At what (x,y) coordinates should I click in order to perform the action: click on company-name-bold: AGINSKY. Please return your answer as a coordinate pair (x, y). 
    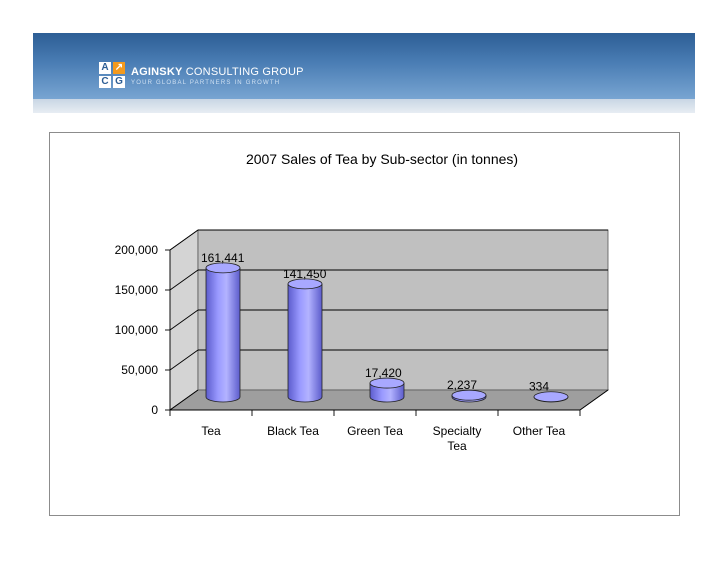
    Looking at the image, I should click on (157, 72).